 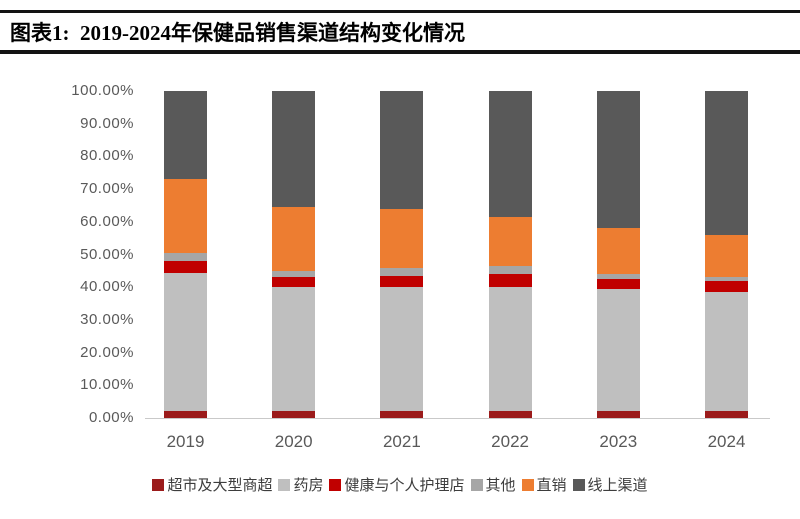 I want to click on y-axis-tick-label: 30.00%, so click(x=107, y=319).